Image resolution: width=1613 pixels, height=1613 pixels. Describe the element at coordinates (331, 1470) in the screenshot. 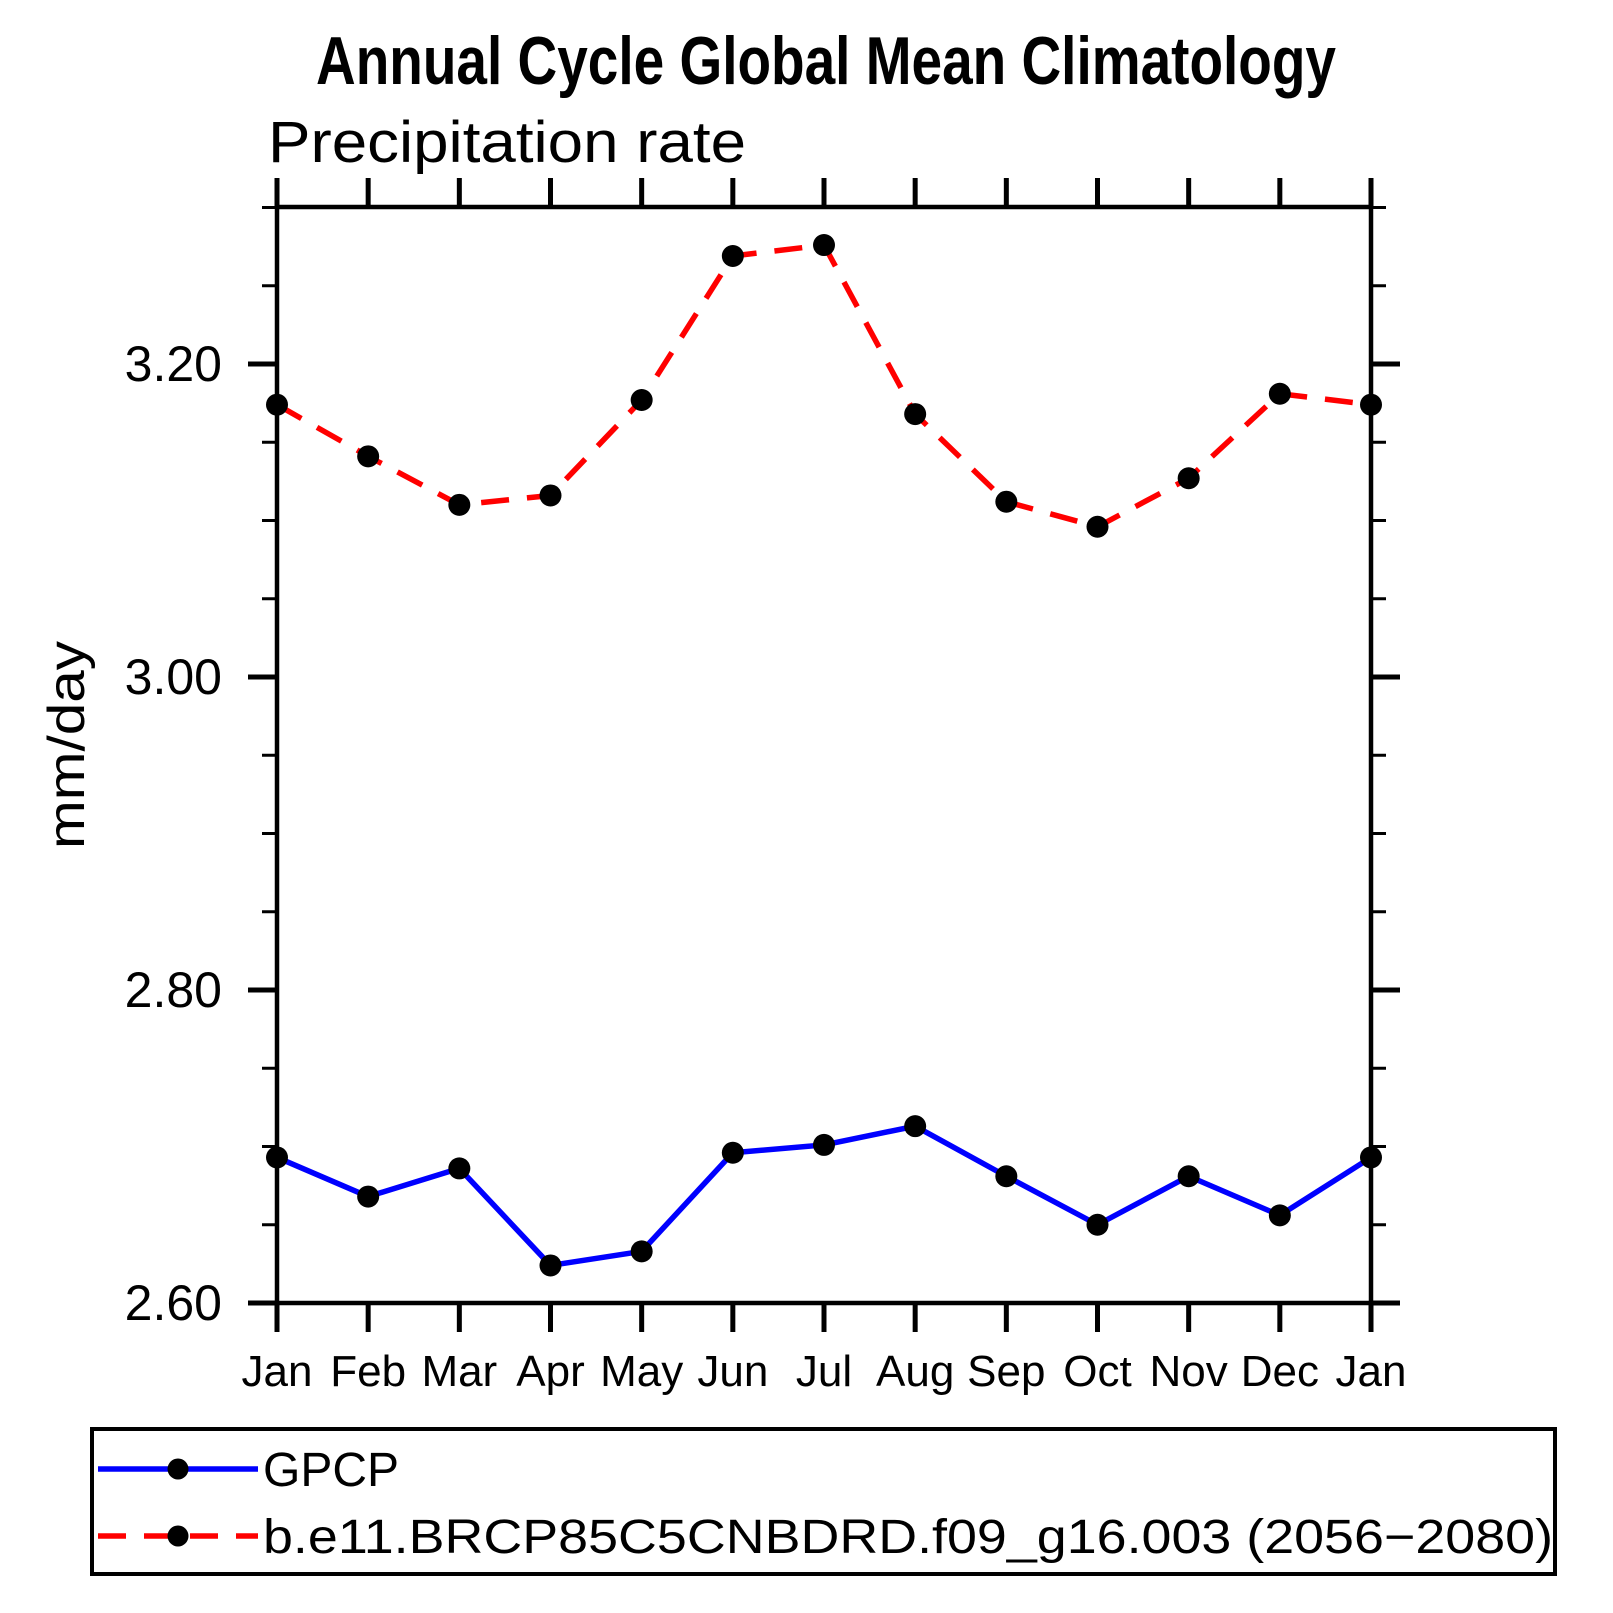

I see `legend-label-gpcp: GPCP` at that location.